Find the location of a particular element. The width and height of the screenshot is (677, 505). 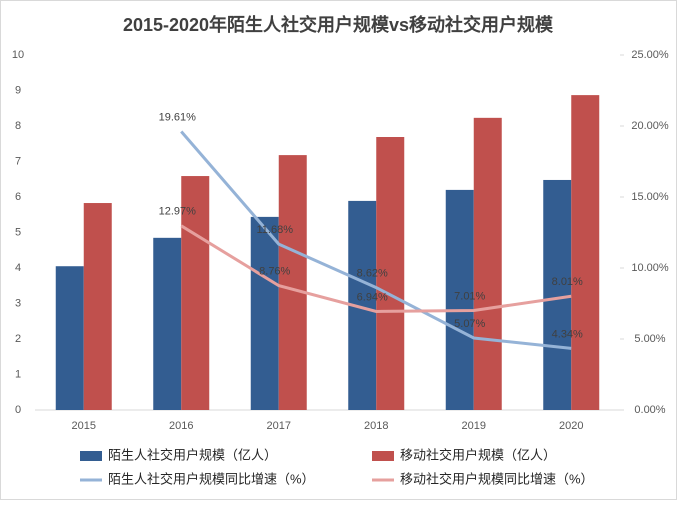

y-tick-label: 9 is located at coordinates (18, 90).